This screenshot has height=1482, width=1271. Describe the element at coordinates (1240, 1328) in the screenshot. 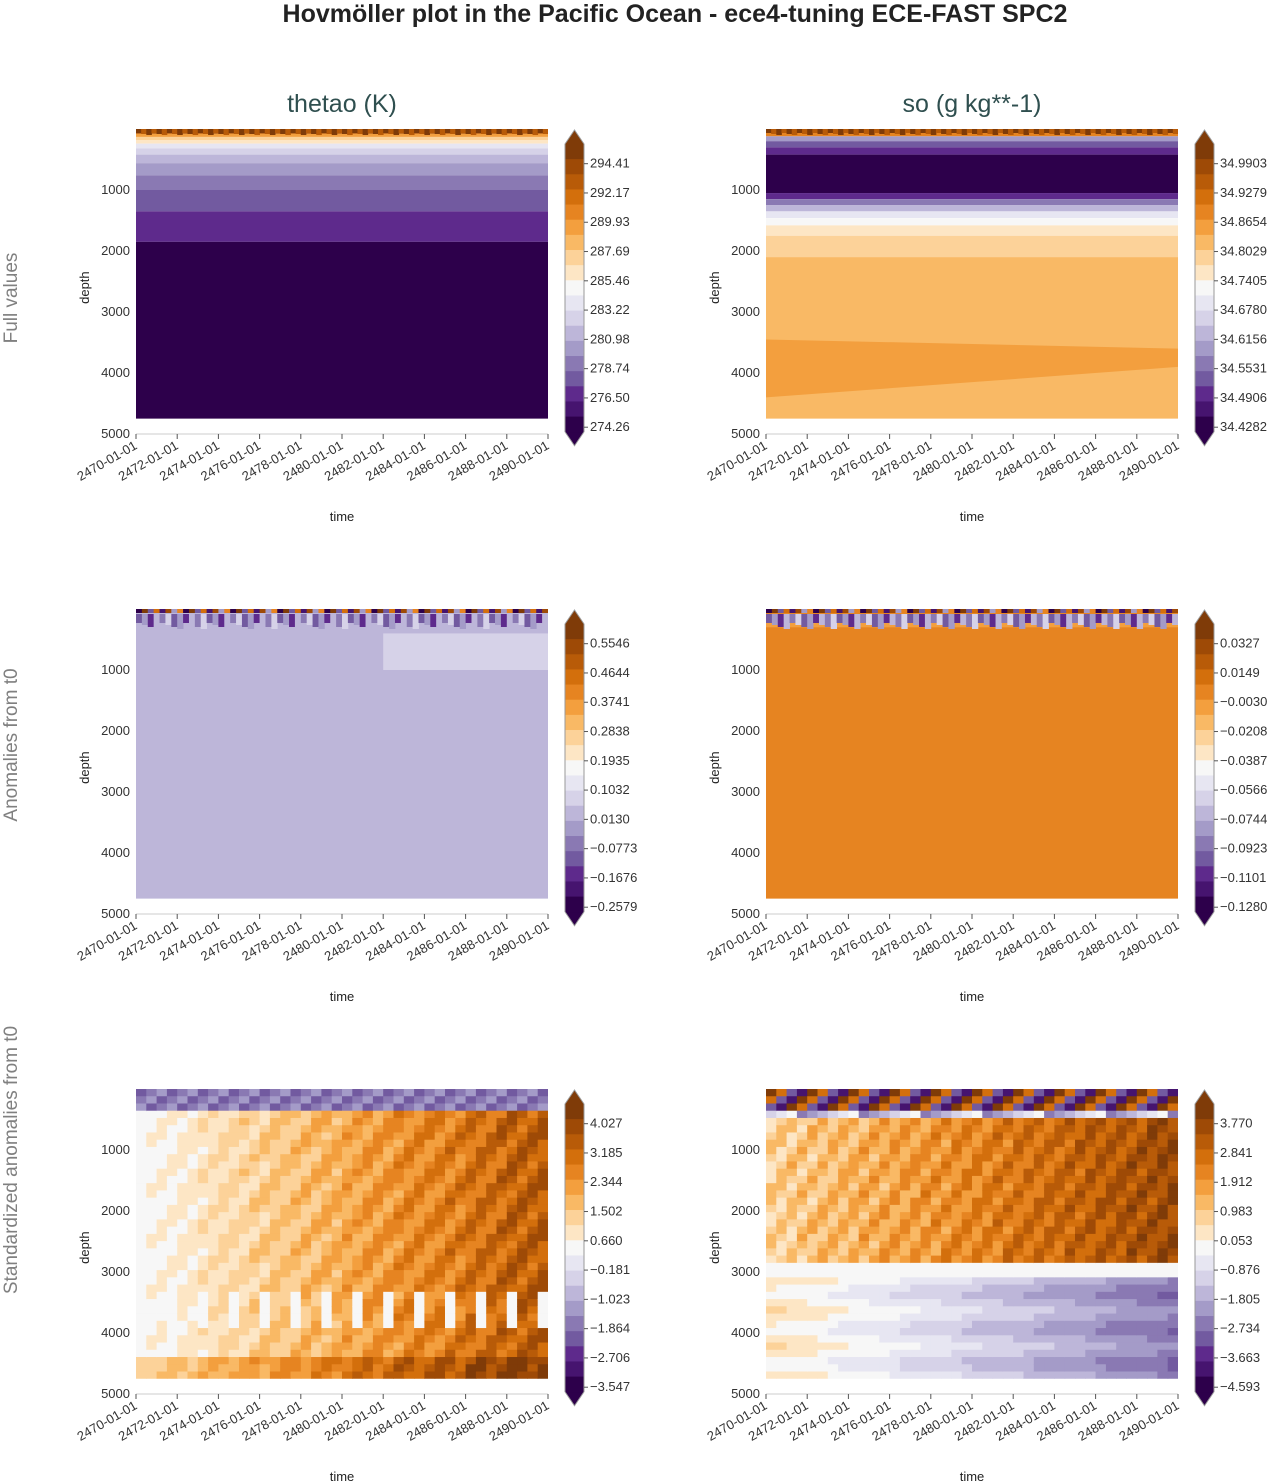

I see `colorbar-tick-label: −2.734` at that location.